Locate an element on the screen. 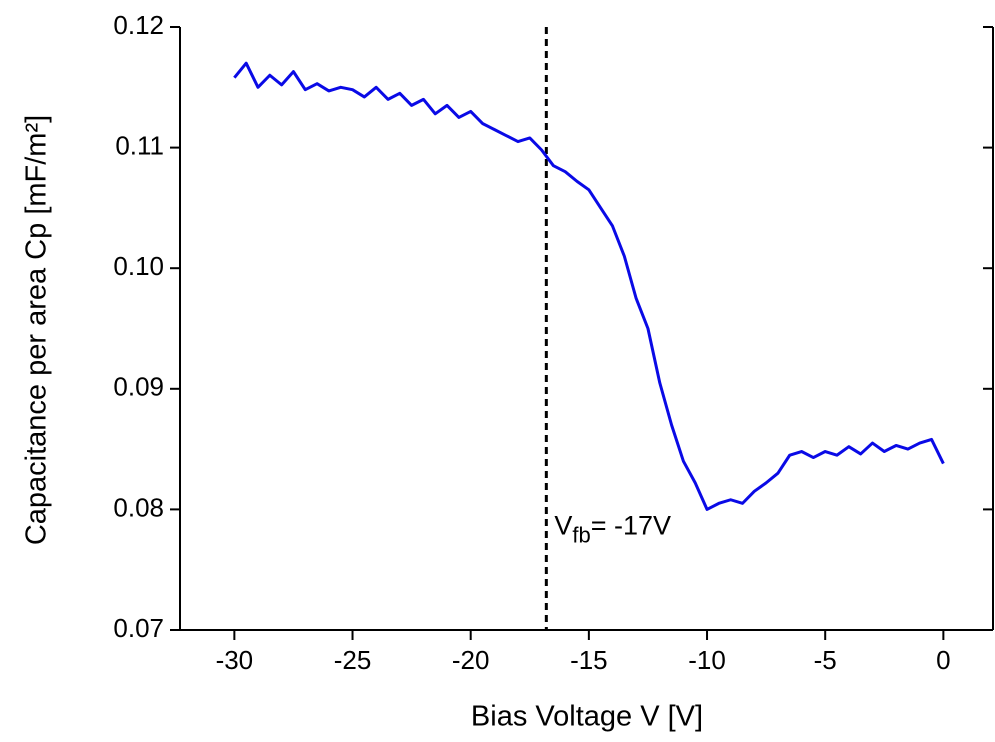 The image size is (995, 742). x-tick-label: 0 is located at coordinates (943, 660).